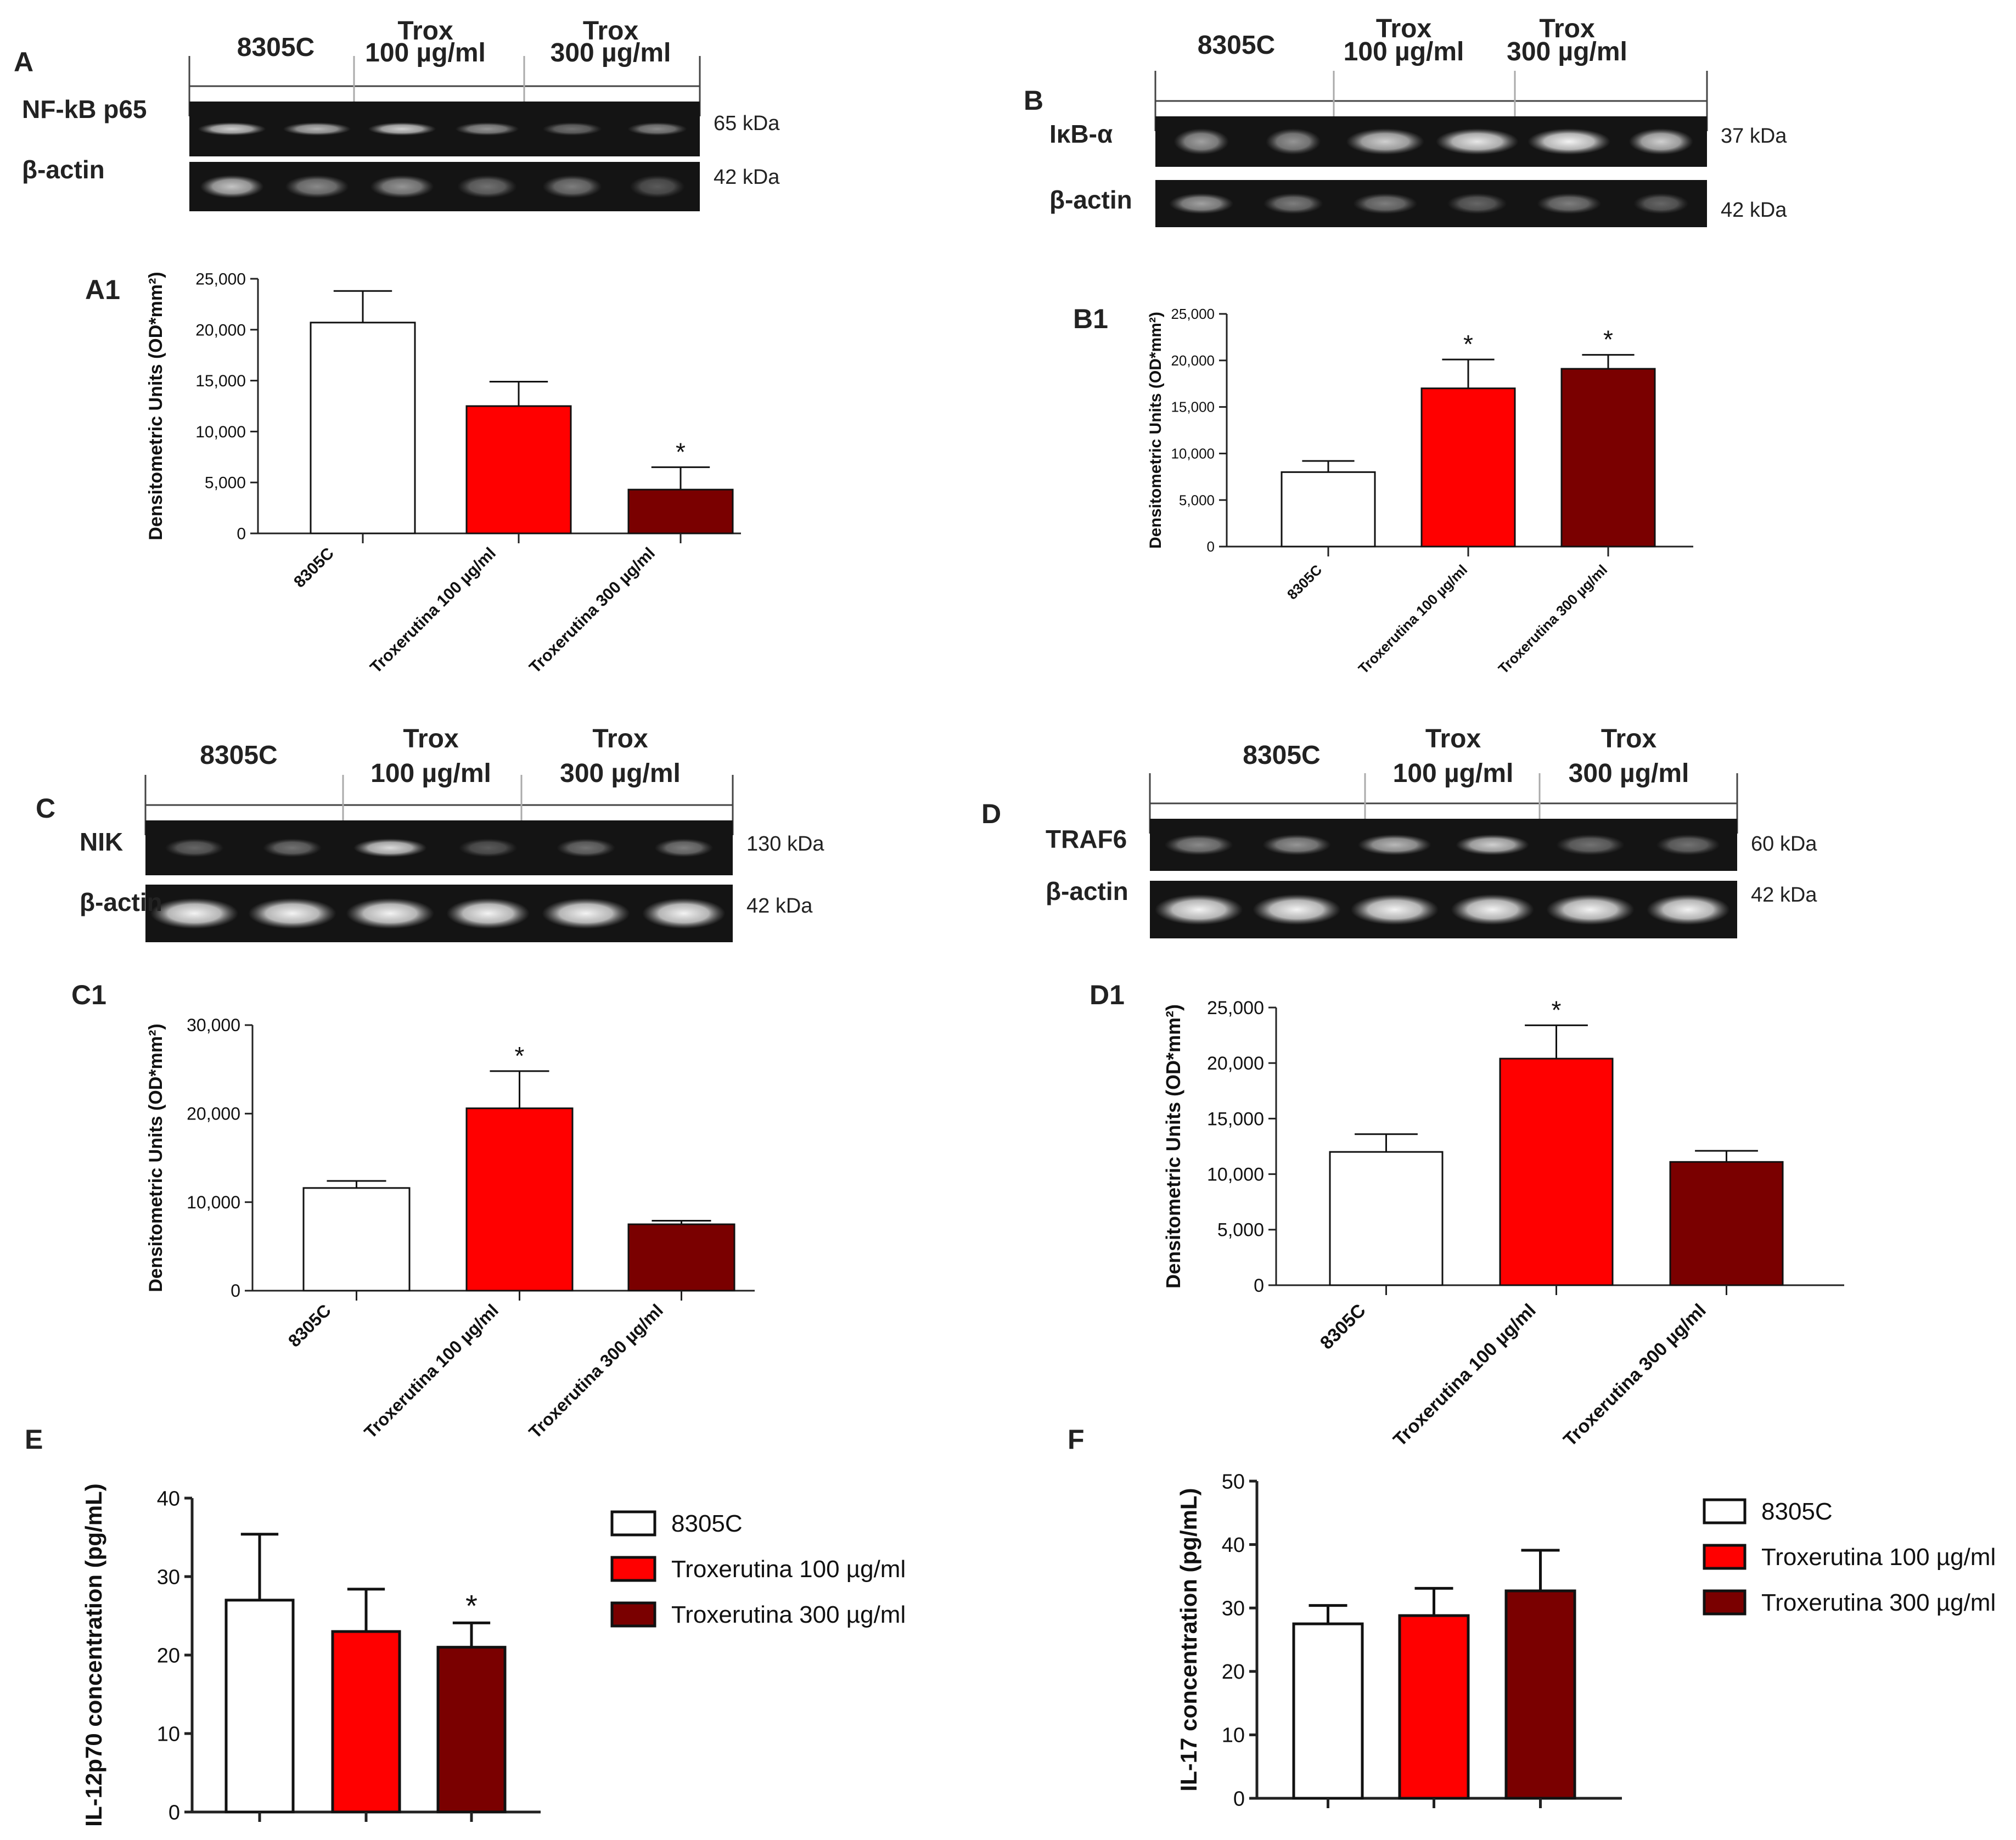 Image resolution: width=2016 pixels, height=1840 pixels. Describe the element at coordinates (34, 1440) in the screenshot. I see `panel-label: E` at that location.